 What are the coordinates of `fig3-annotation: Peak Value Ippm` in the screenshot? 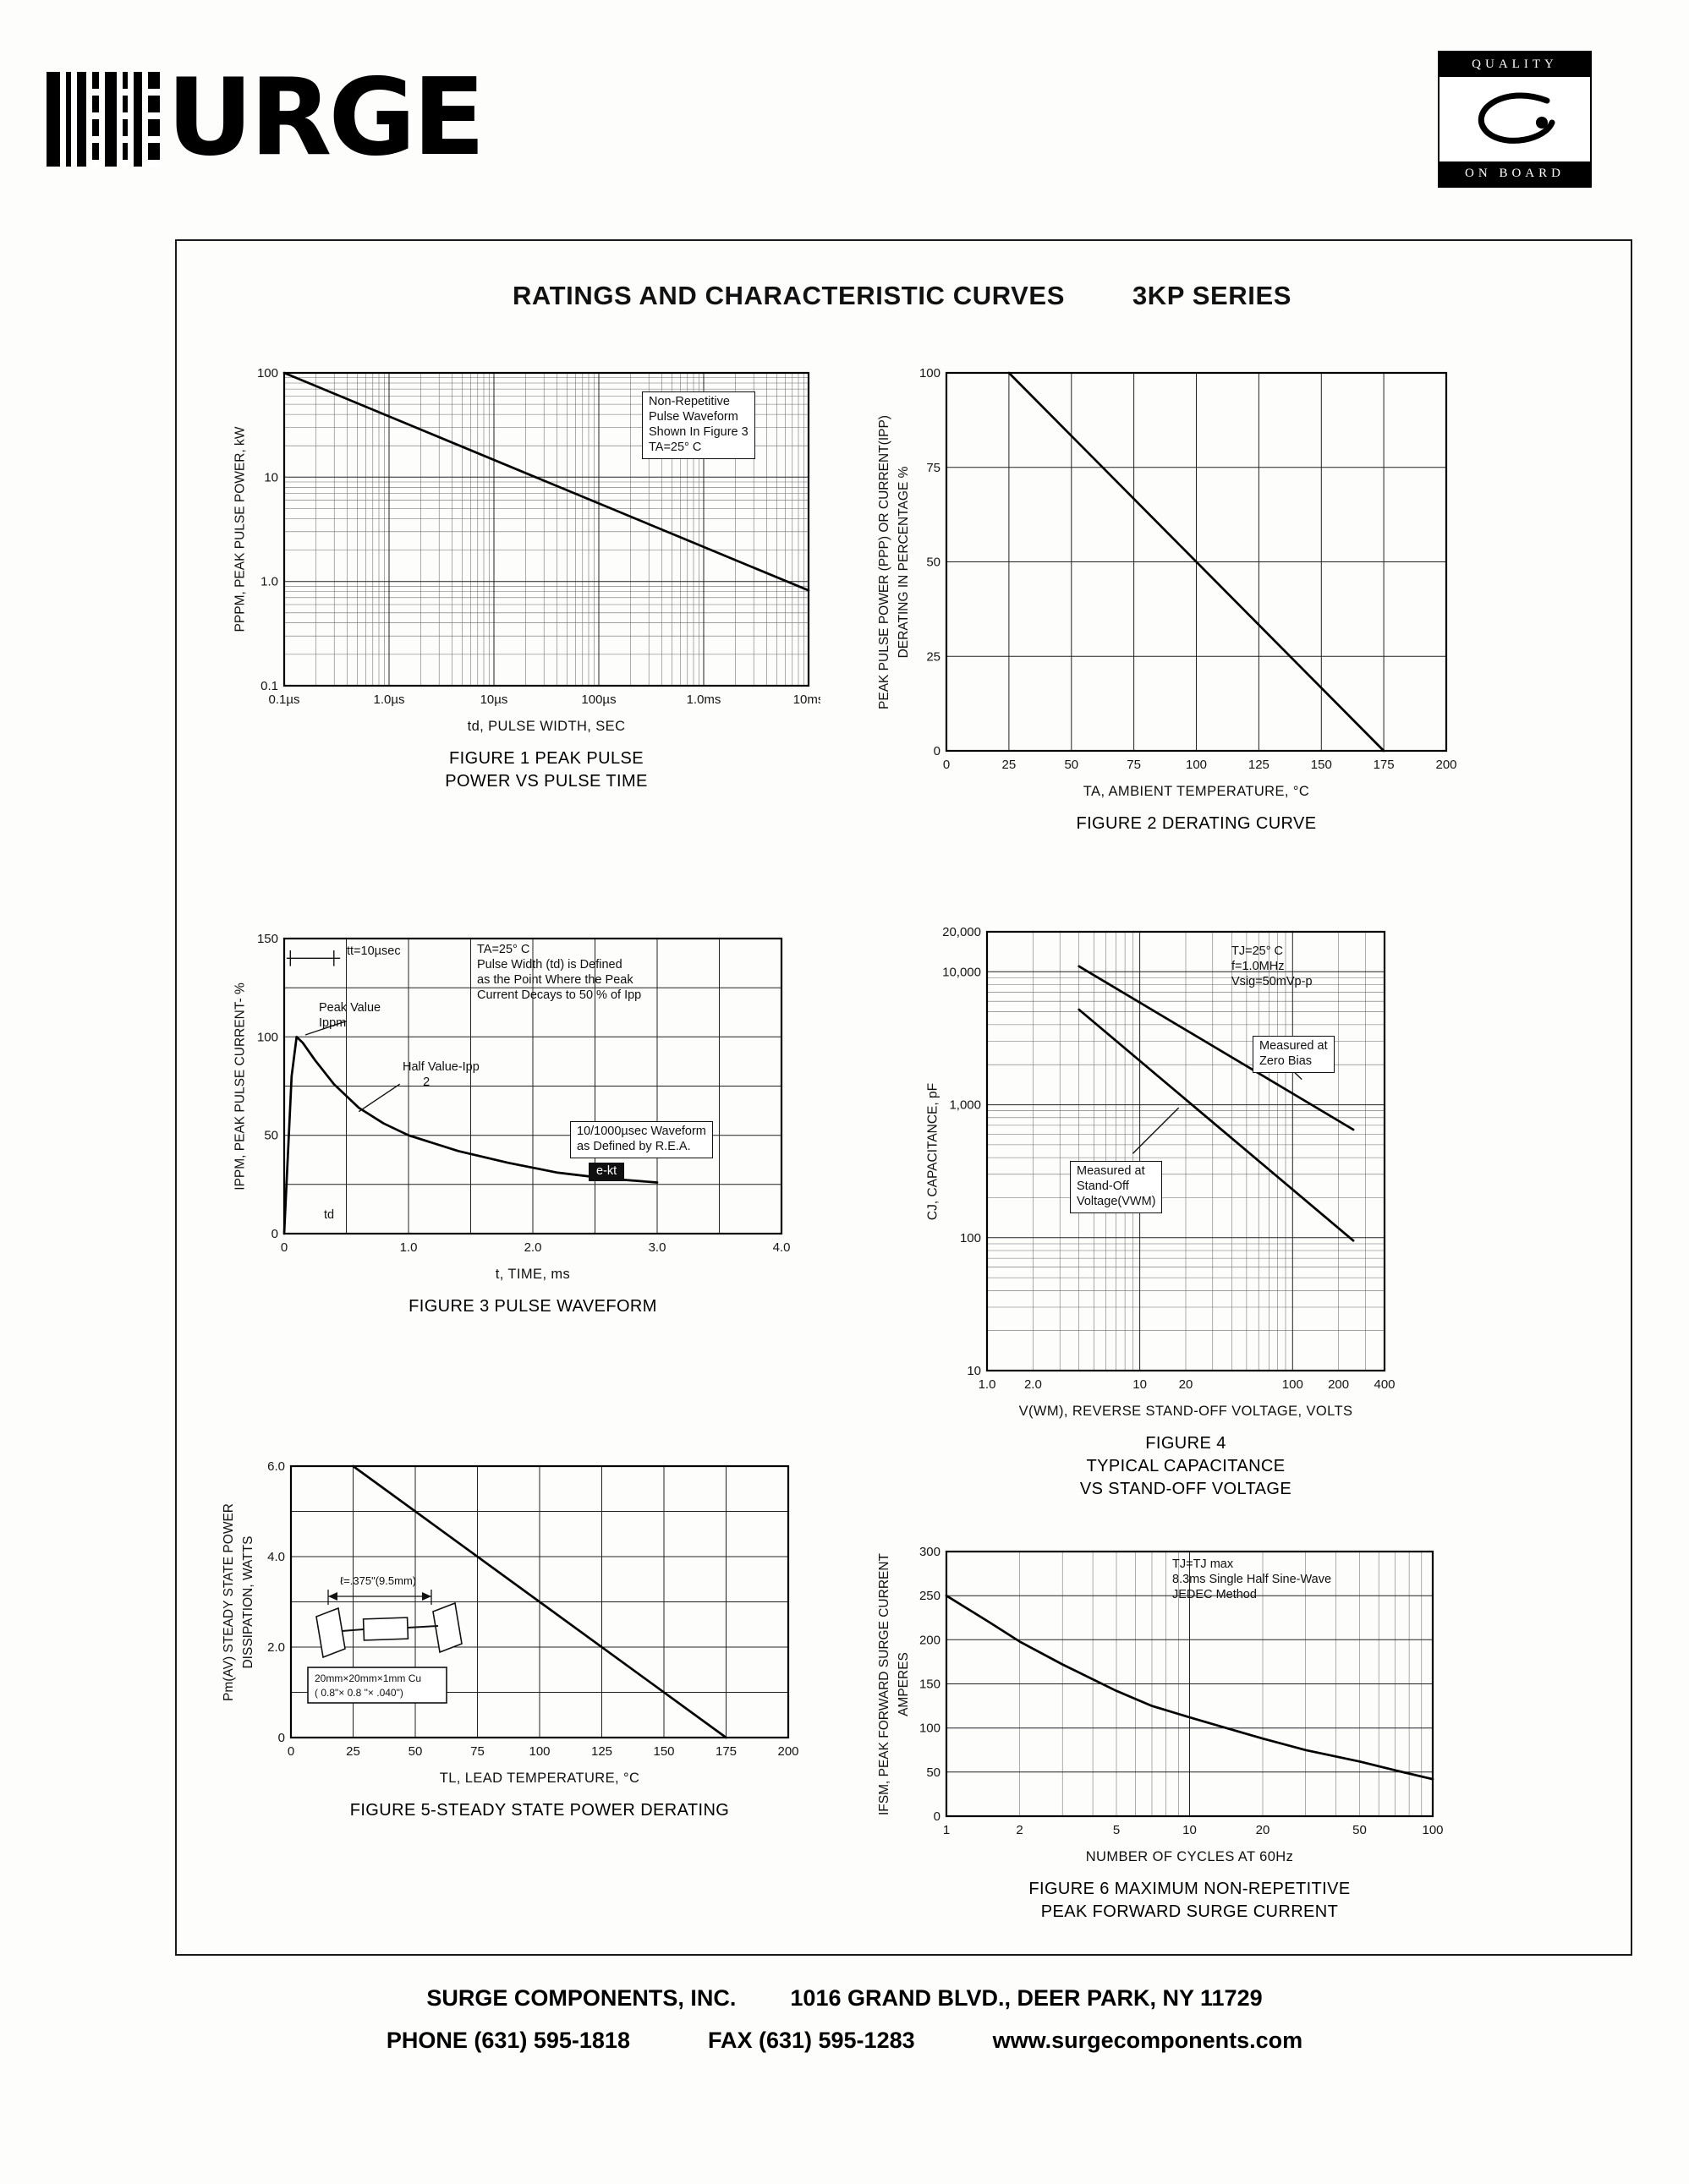 It's located at (350, 1016).